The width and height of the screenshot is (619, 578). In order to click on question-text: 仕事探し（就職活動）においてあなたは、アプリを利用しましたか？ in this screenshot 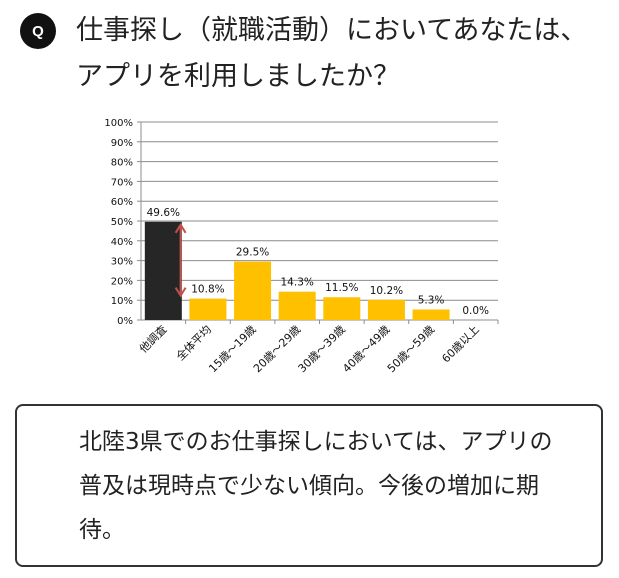, I will do `click(332, 53)`.